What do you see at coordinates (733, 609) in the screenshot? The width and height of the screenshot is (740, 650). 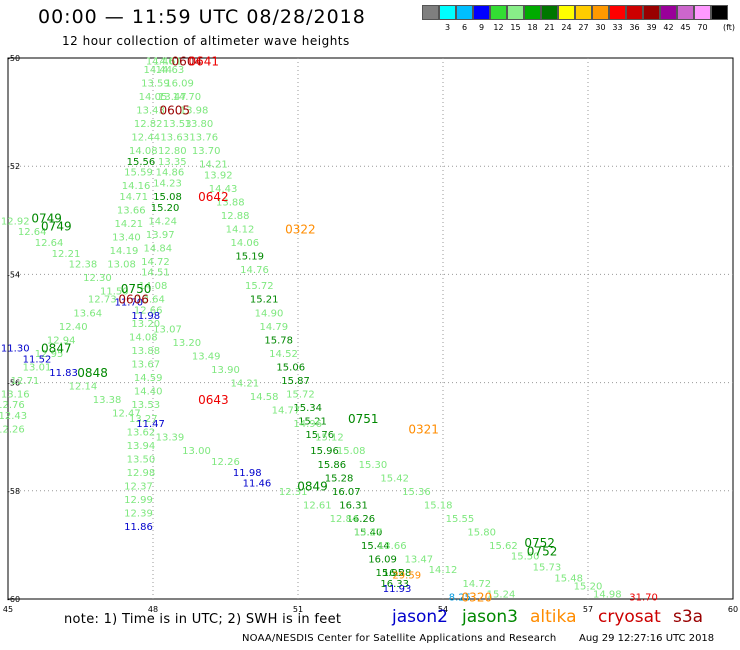 I see `x-tick-label: 60` at bounding box center [733, 609].